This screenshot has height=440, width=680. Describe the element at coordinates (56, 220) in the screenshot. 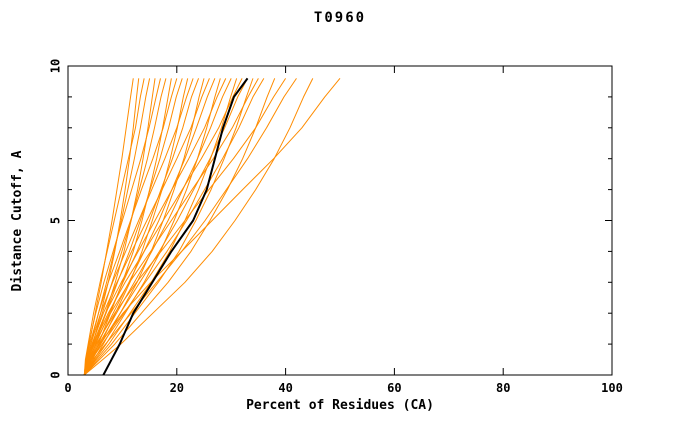

I see `y-tick-label: 5` at that location.